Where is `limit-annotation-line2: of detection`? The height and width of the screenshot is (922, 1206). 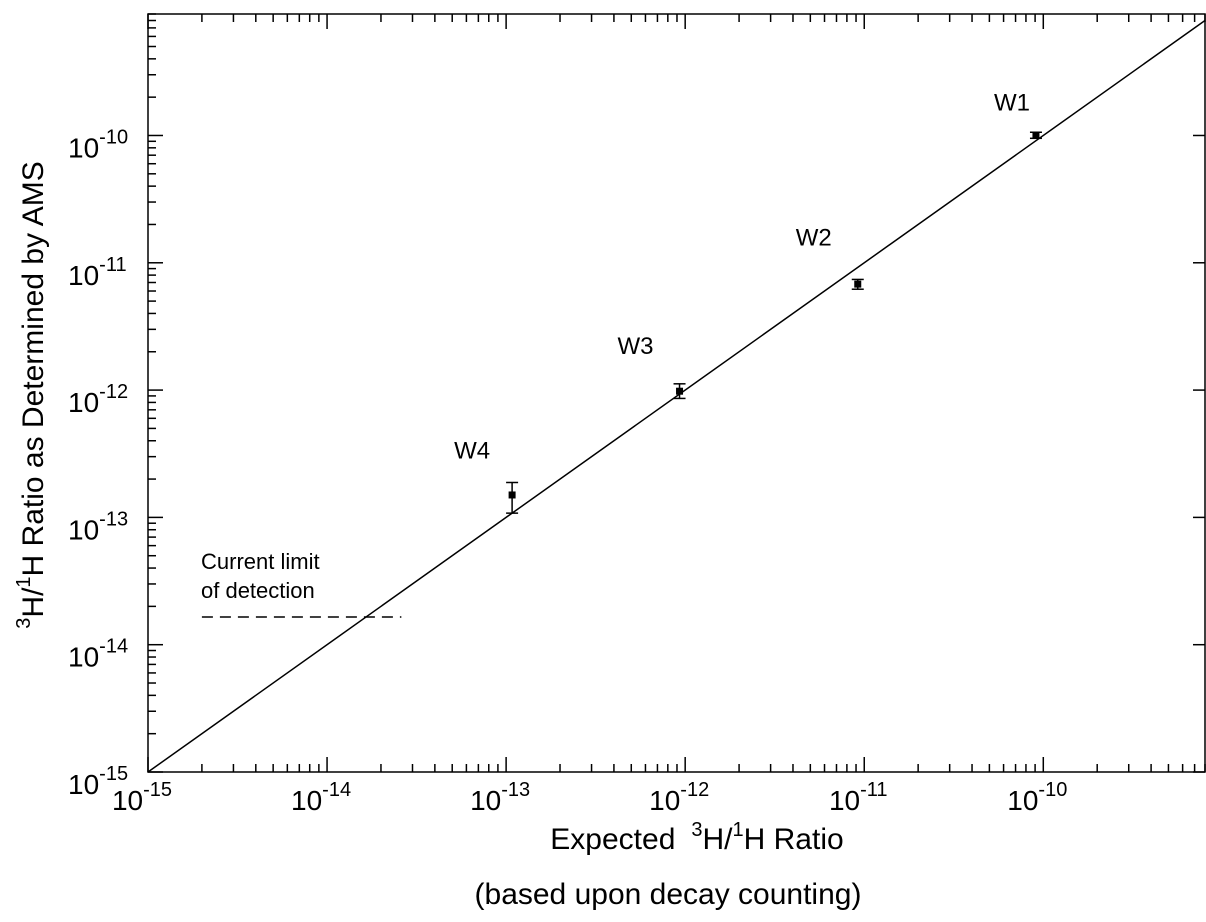 limit-annotation-line2: of detection is located at coordinates (258, 590).